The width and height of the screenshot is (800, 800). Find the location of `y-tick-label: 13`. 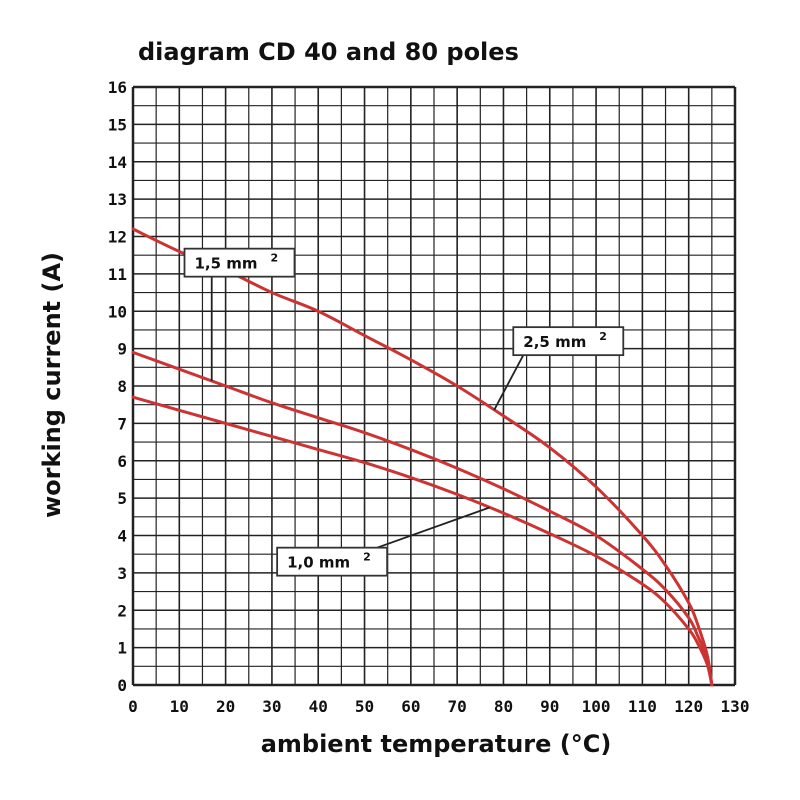

y-tick-label: 13 is located at coordinates (117, 199).